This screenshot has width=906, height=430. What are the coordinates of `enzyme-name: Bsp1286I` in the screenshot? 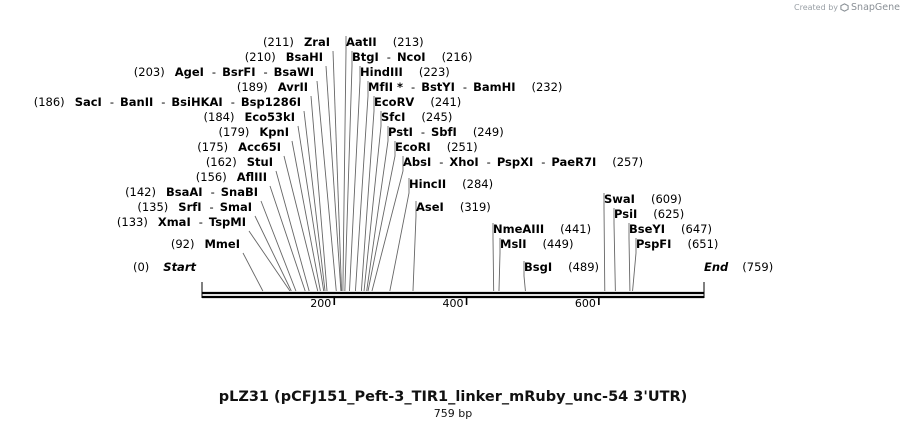 It's located at (271, 102).